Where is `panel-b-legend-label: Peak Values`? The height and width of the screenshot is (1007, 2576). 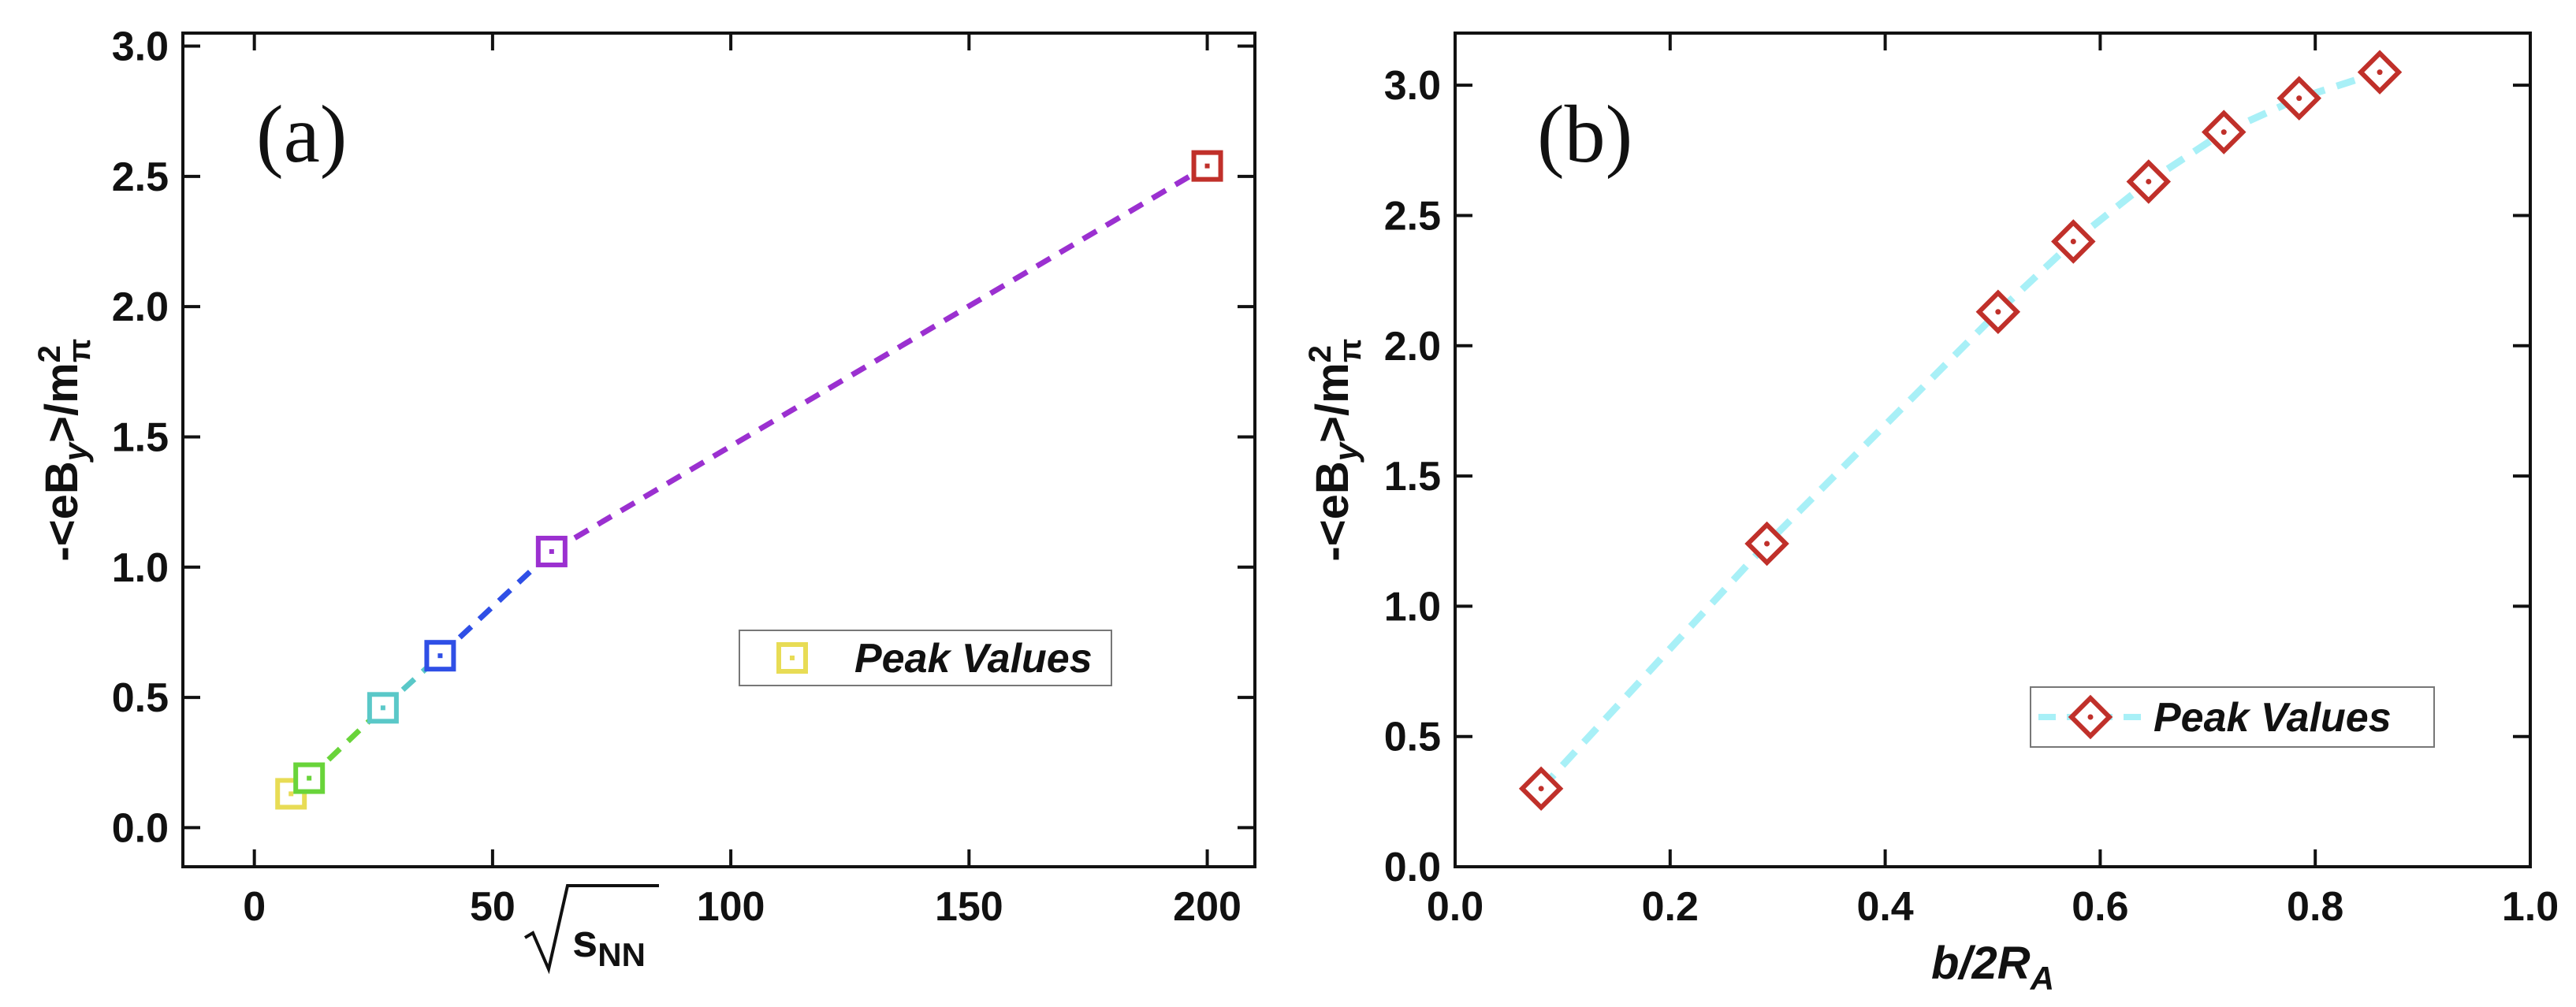 panel-b-legend-label: Peak Values is located at coordinates (2272, 718).